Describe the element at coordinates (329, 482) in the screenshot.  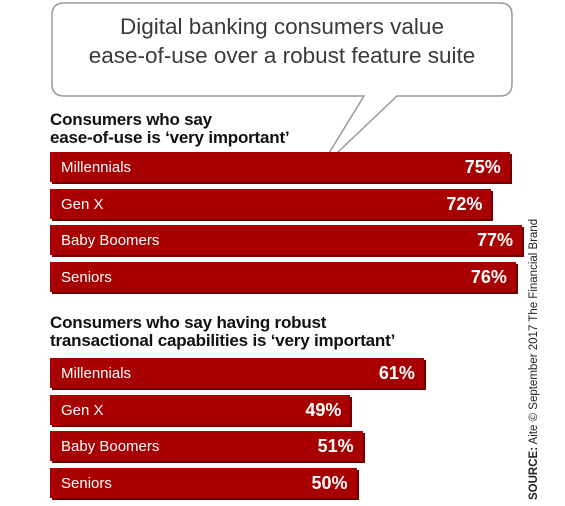
I see `trans-bar-value-seniors: 50%` at that location.